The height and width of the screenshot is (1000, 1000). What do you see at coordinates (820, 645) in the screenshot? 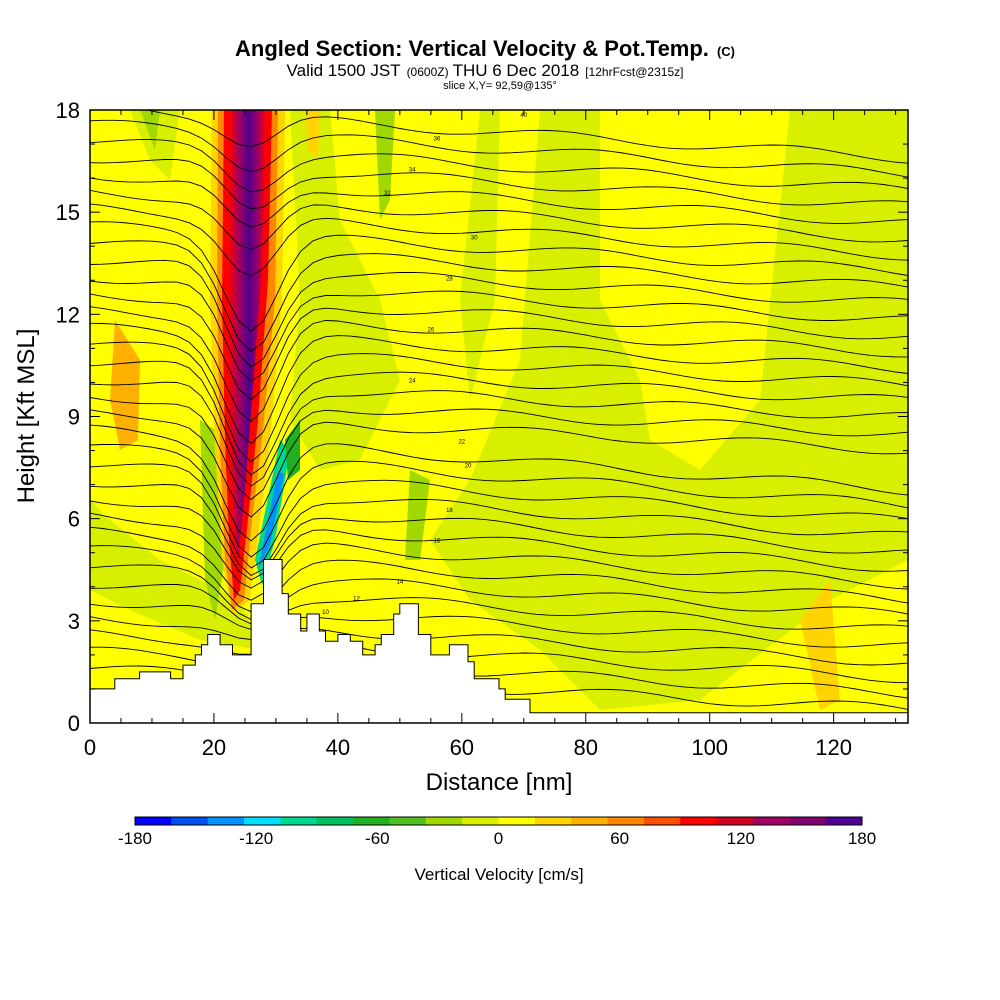
I see `orange-east-low` at bounding box center [820, 645].